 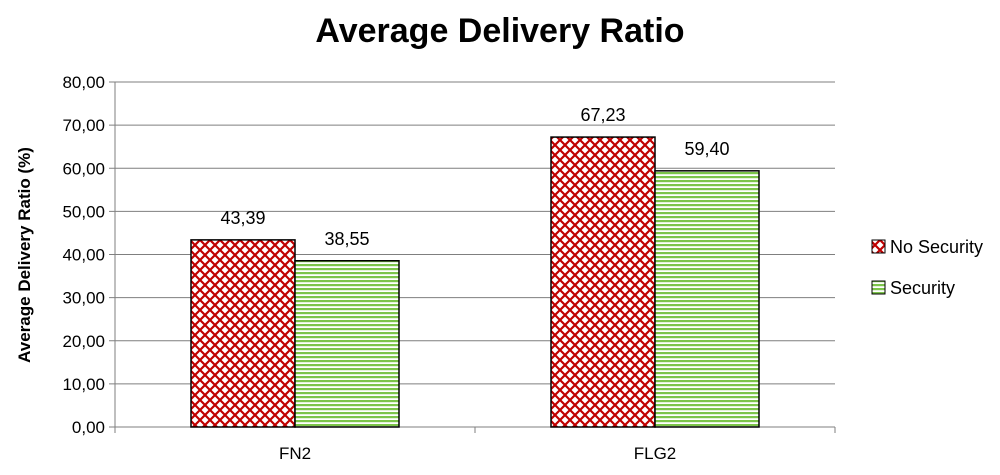 I want to click on data-label: 38,55, so click(x=346, y=239).